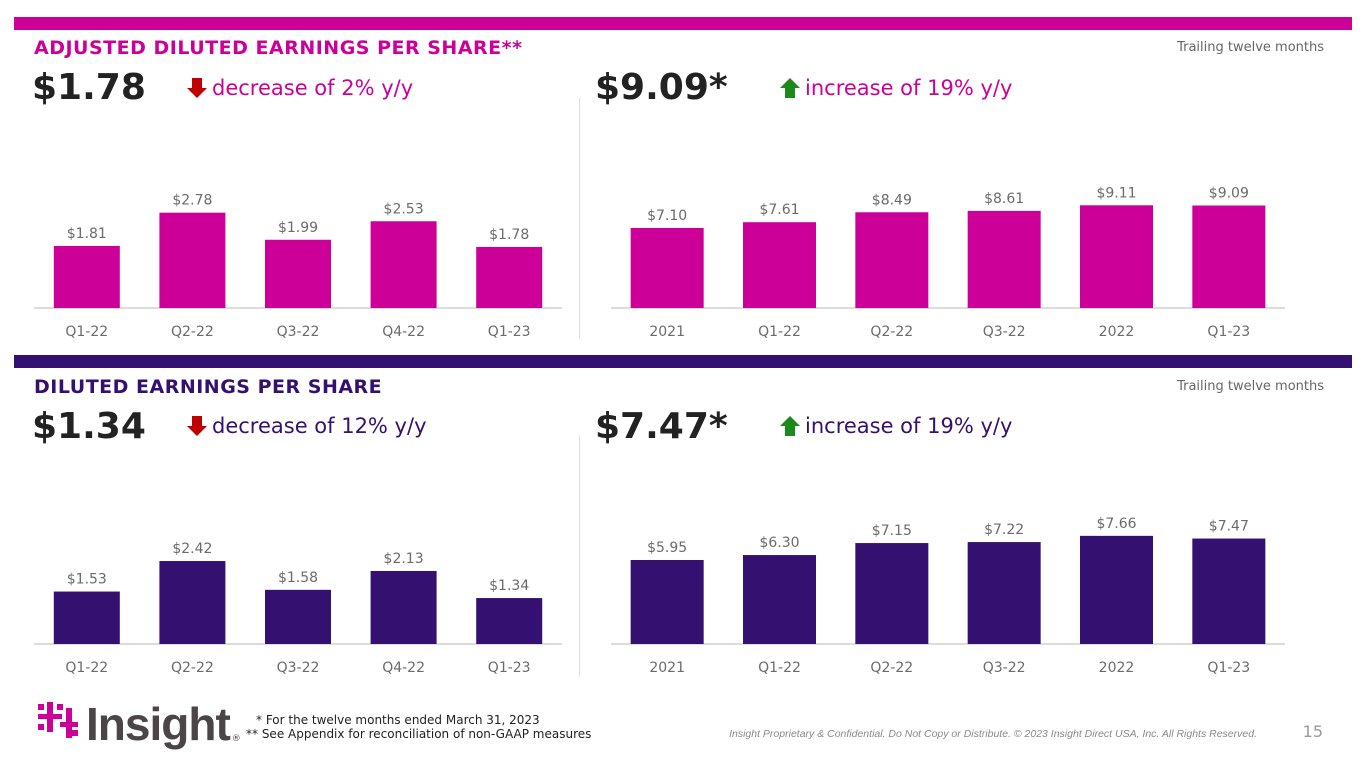  I want to click on dil-ttm-delta: increase of 19% y/y, so click(895, 426).